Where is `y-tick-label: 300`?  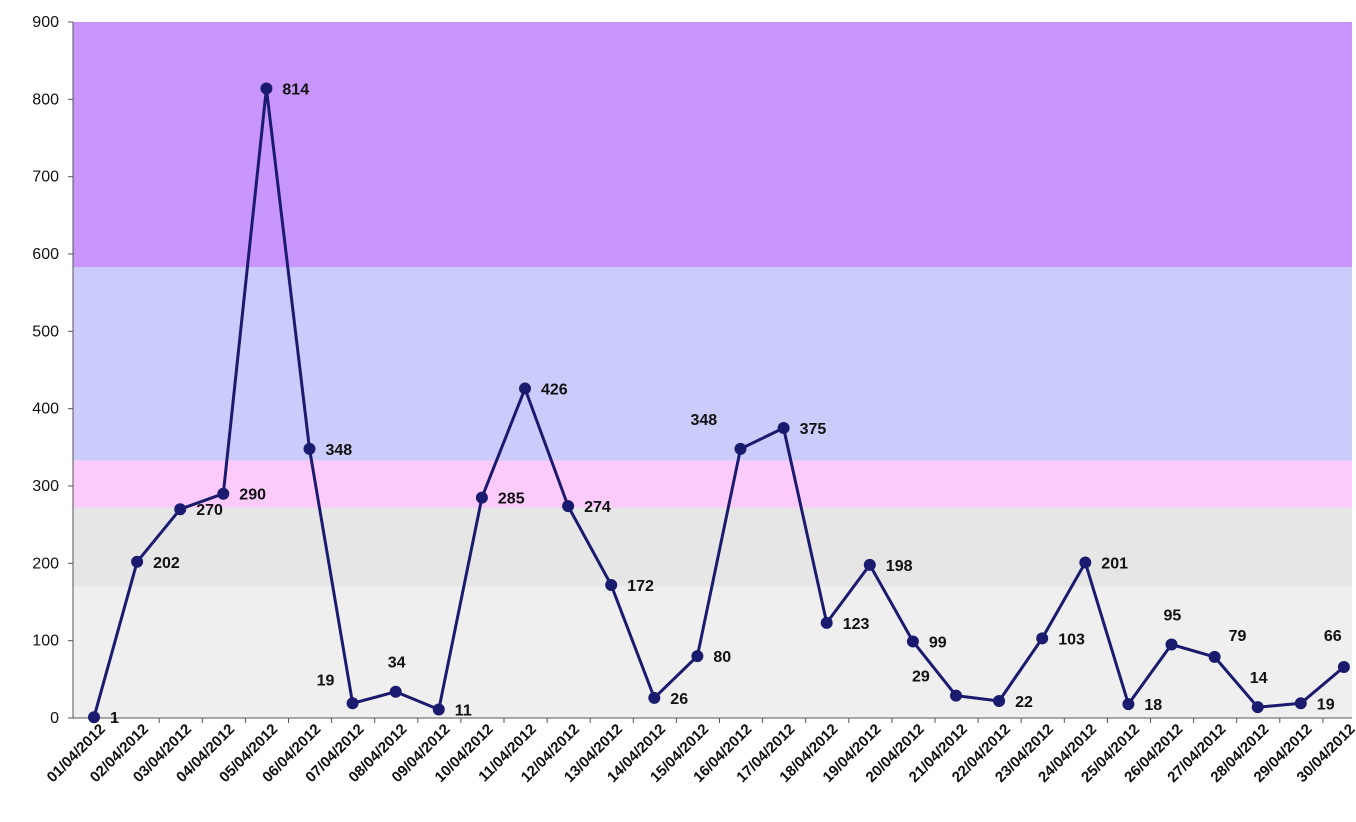
y-tick-label: 300 is located at coordinates (45, 486).